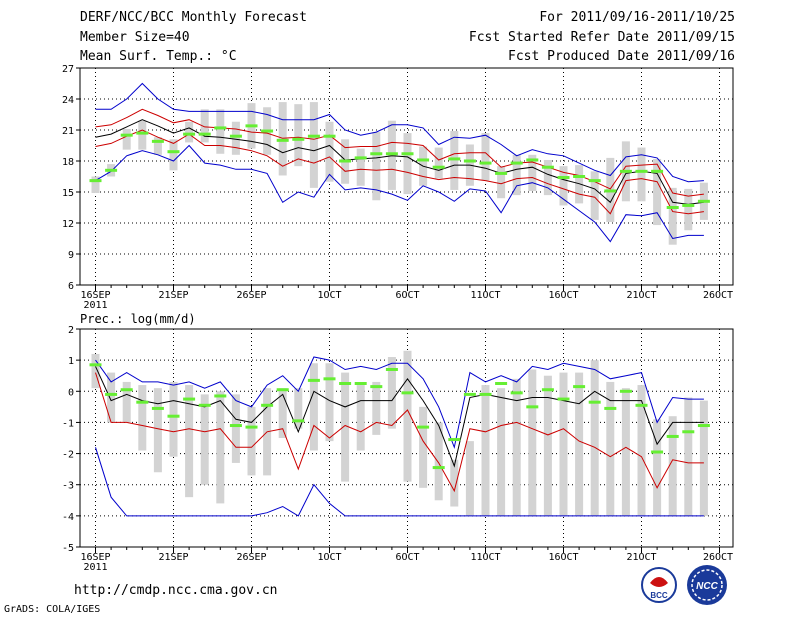 This screenshot has width=800, height=618. Describe the element at coordinates (138, 319) in the screenshot. I see `precip-panel-title: Prec.: log(mm/d)` at that location.